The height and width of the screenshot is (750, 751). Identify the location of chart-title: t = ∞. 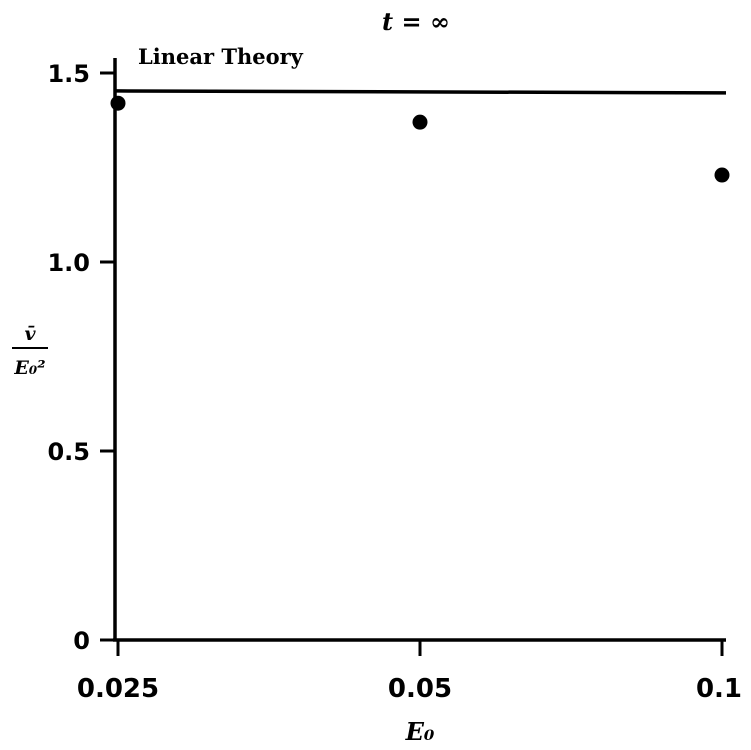
(416, 21).